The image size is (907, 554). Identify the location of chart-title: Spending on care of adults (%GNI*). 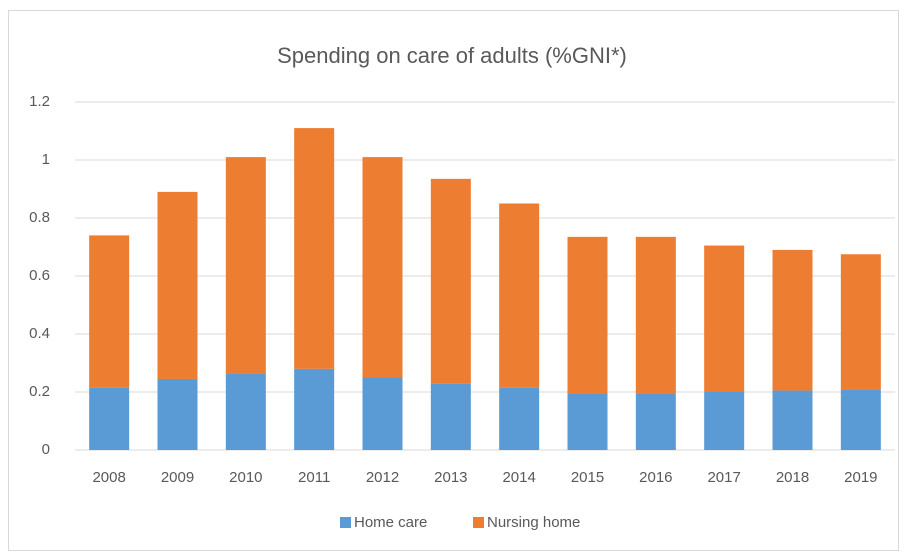
(452, 55).